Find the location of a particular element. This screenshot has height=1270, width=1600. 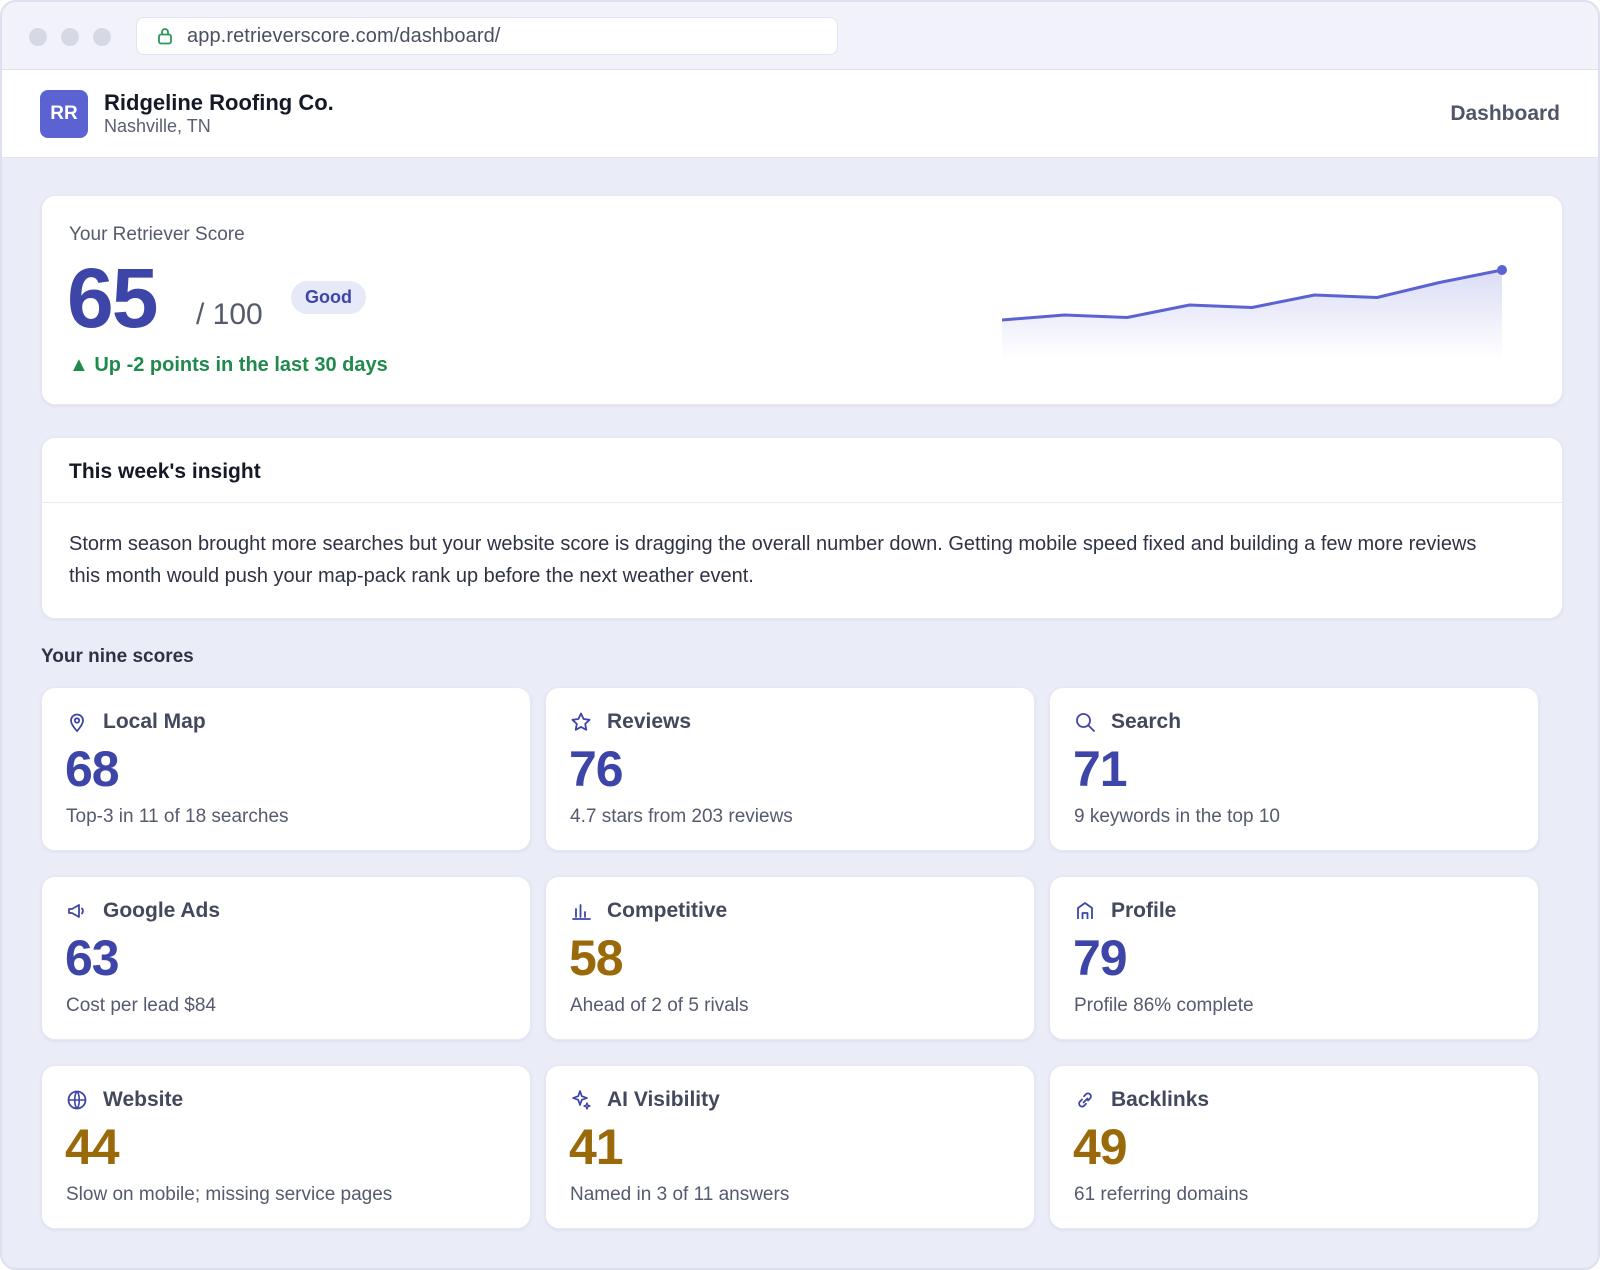

score-card-description: Named in 3 of 11 answers is located at coordinates (680, 1194).